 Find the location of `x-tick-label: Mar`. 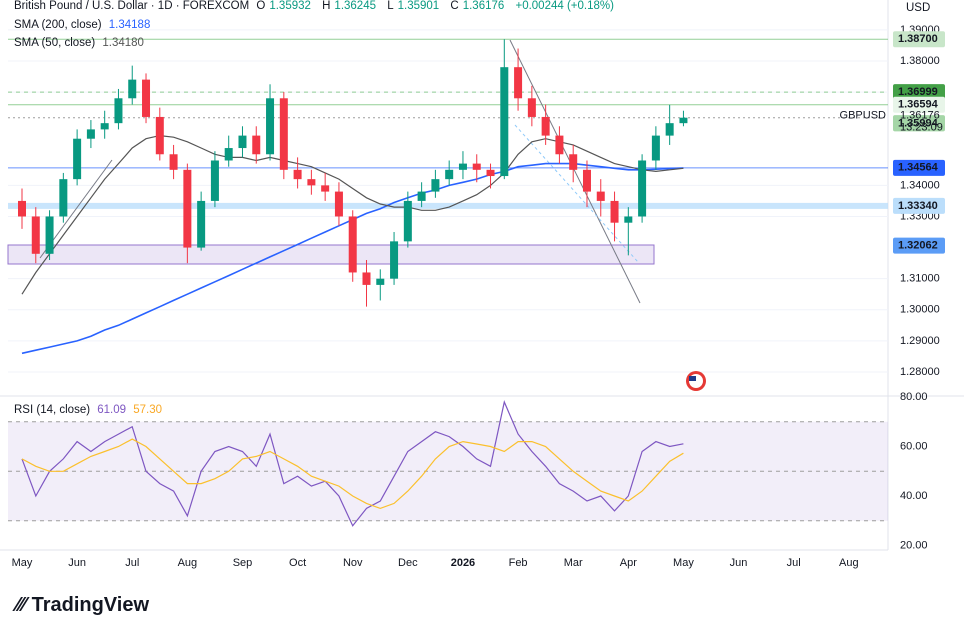

x-tick-label: Mar is located at coordinates (573, 563).